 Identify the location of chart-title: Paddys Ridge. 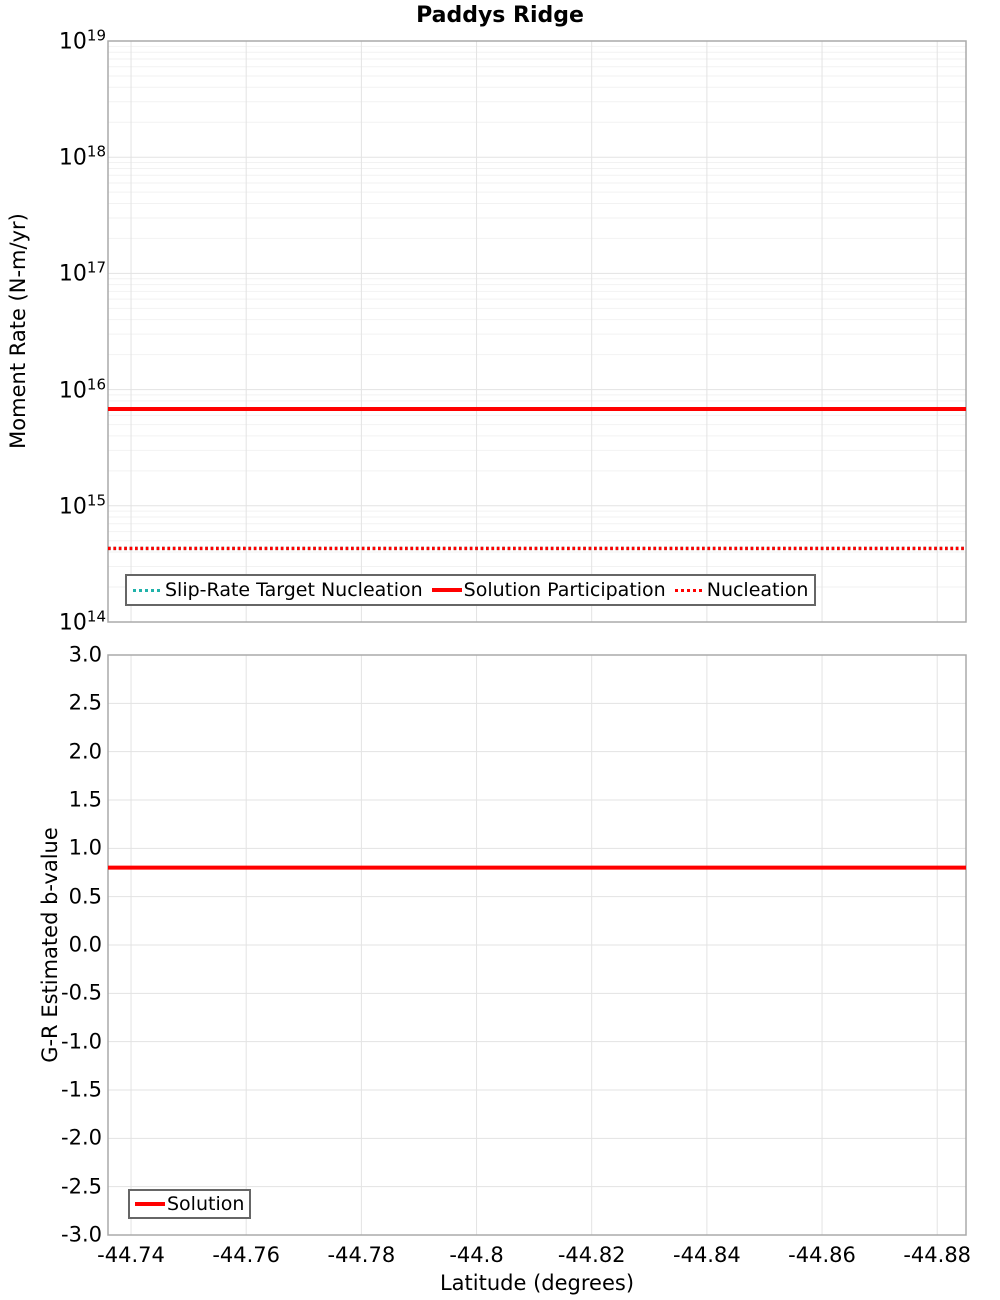
(500, 15).